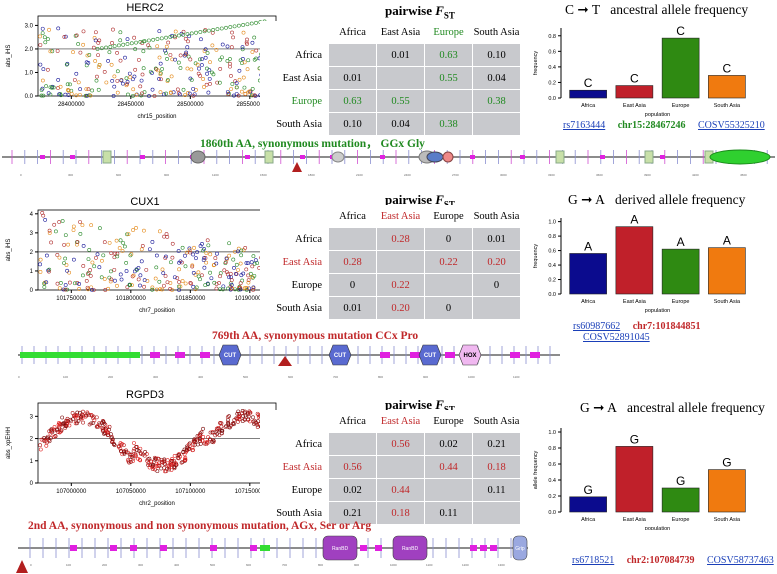 Image resolution: width=777 pixels, height=574 pixels. Describe the element at coordinates (740, 560) in the screenshot. I see `cosv-link: COSV58737463` at that location.